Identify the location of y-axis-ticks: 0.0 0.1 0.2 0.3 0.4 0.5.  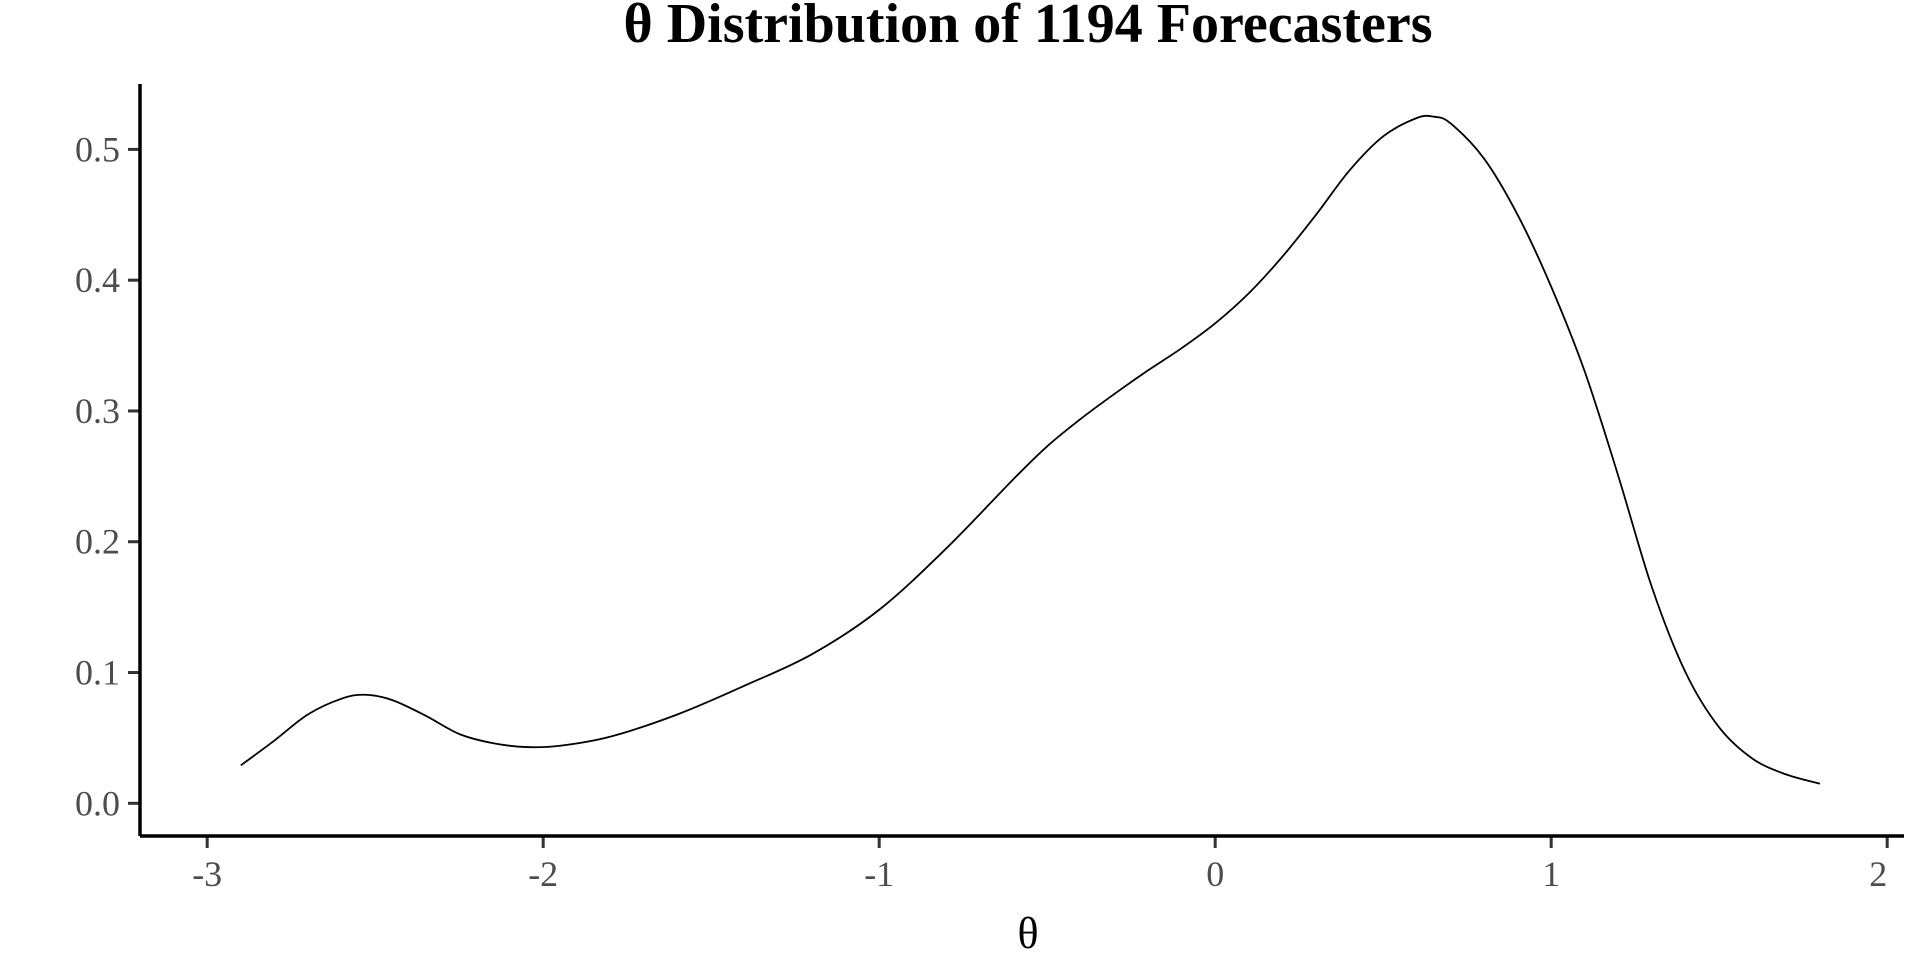
(107, 476).